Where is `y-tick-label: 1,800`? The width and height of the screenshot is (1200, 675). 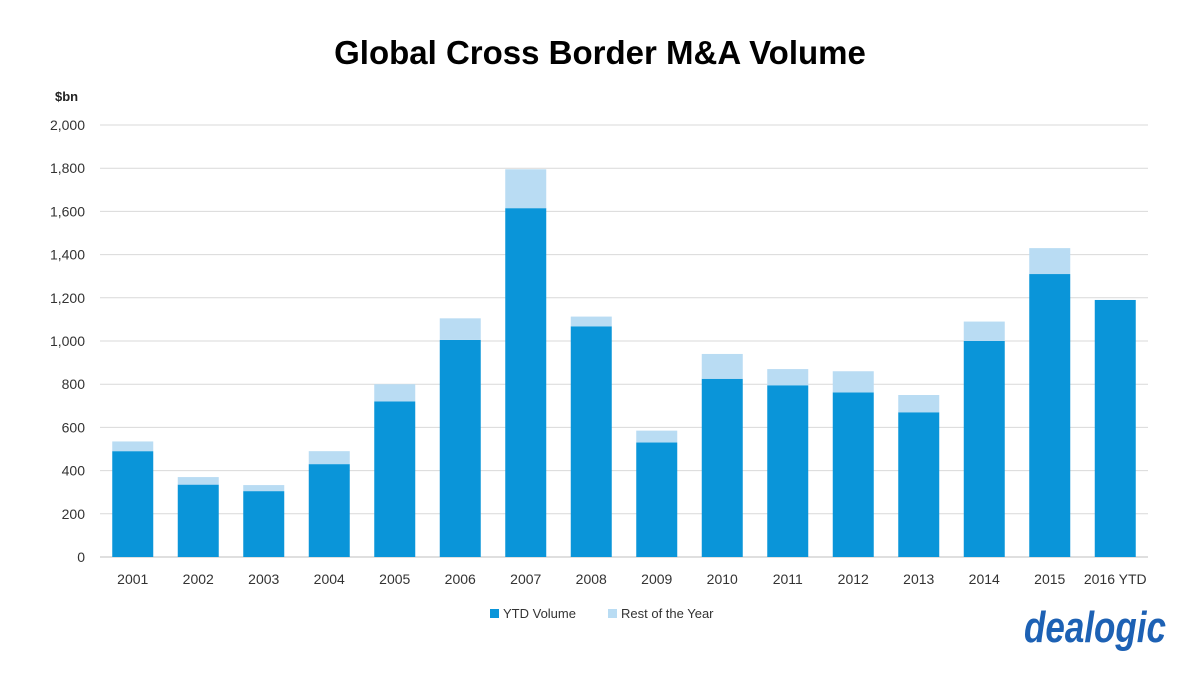 y-tick-label: 1,800 is located at coordinates (67, 168).